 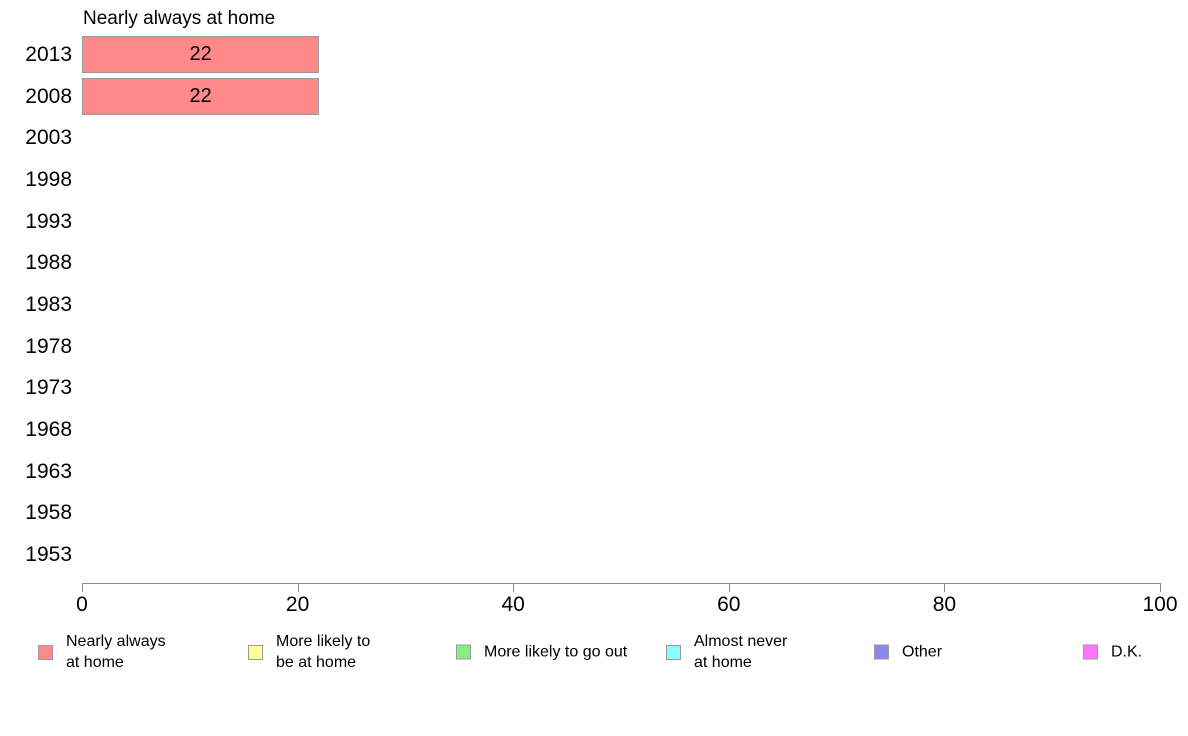 What do you see at coordinates (297, 604) in the screenshot?
I see `x-tick-label-20: 20` at bounding box center [297, 604].